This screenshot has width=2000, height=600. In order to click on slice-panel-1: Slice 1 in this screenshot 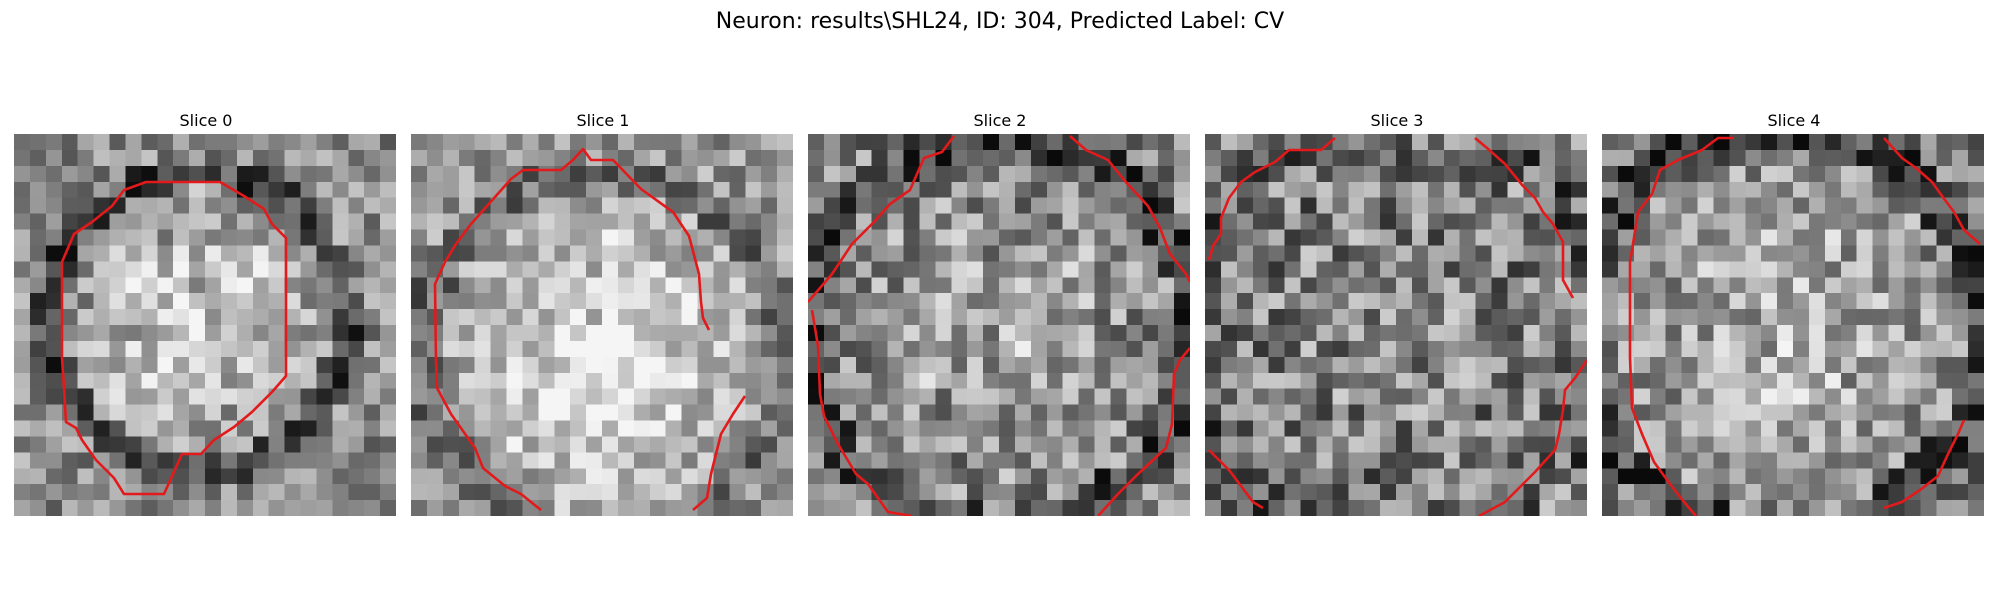, I will do `click(603, 312)`.